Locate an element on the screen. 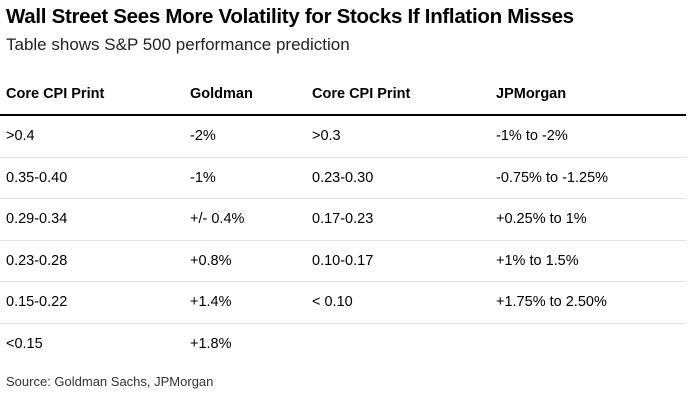  table-cell: 0.35-0.40 is located at coordinates (92, 178).